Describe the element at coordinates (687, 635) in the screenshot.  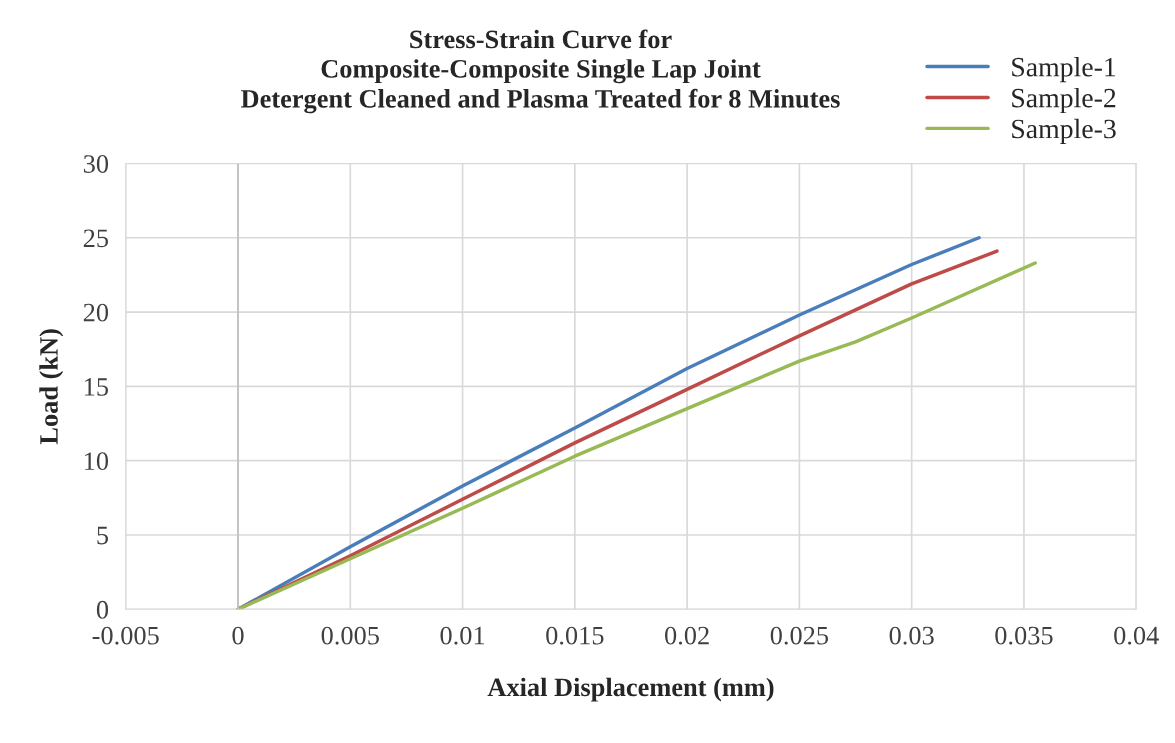
I see `x-tick-label: 0.02` at that location.